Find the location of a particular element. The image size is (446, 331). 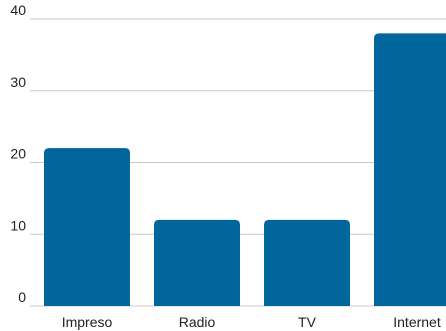

x-tick-label-tv: TV is located at coordinates (307, 322).